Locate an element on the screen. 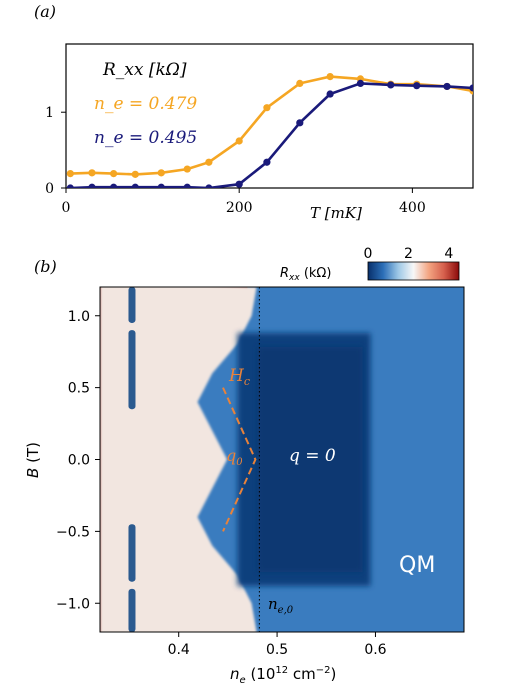  heatmap-blue-streaks is located at coordinates (132, 459).